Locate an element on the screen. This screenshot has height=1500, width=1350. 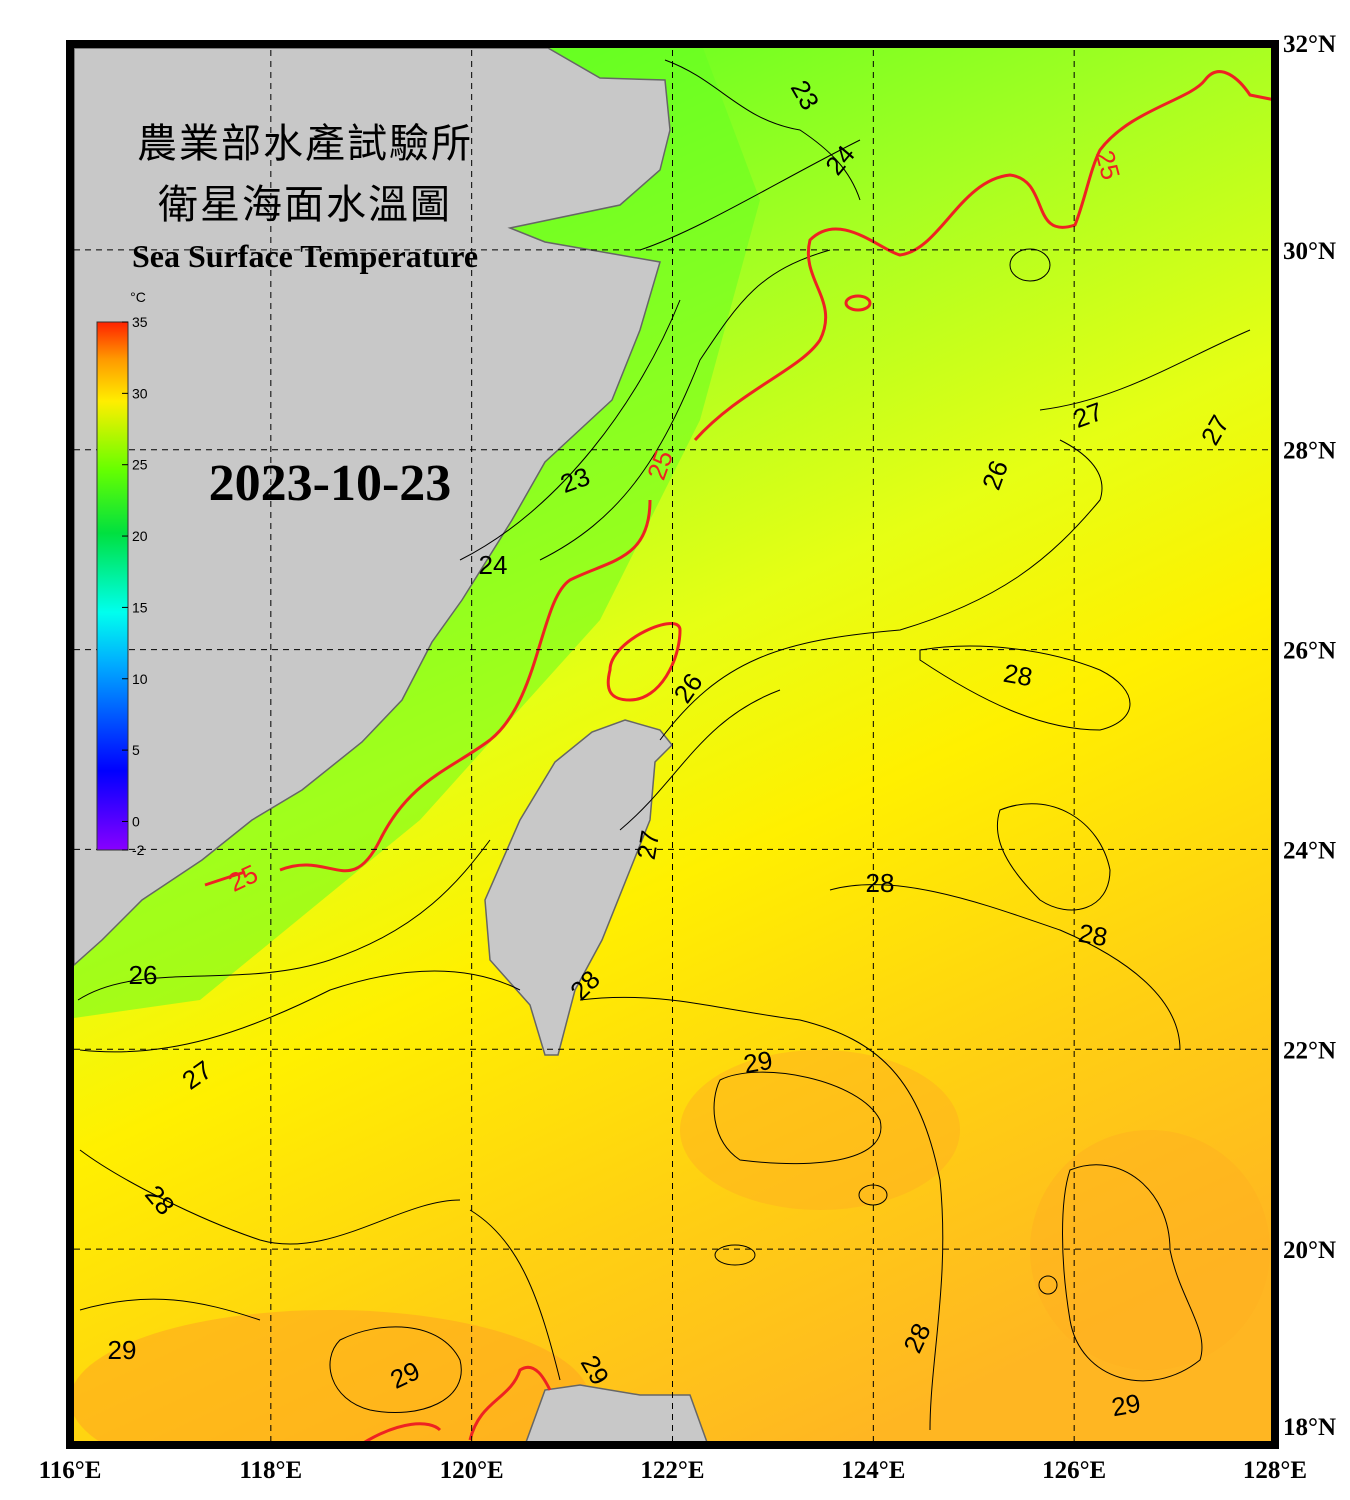
colorbar-tick-label: 15 is located at coordinates (140, 607).